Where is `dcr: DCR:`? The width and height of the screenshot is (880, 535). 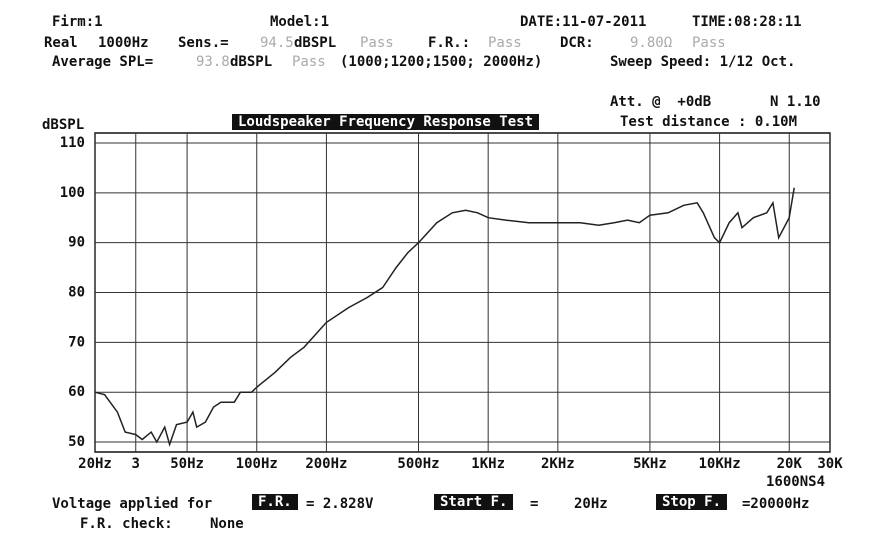
dcr: DCR: is located at coordinates (577, 43).